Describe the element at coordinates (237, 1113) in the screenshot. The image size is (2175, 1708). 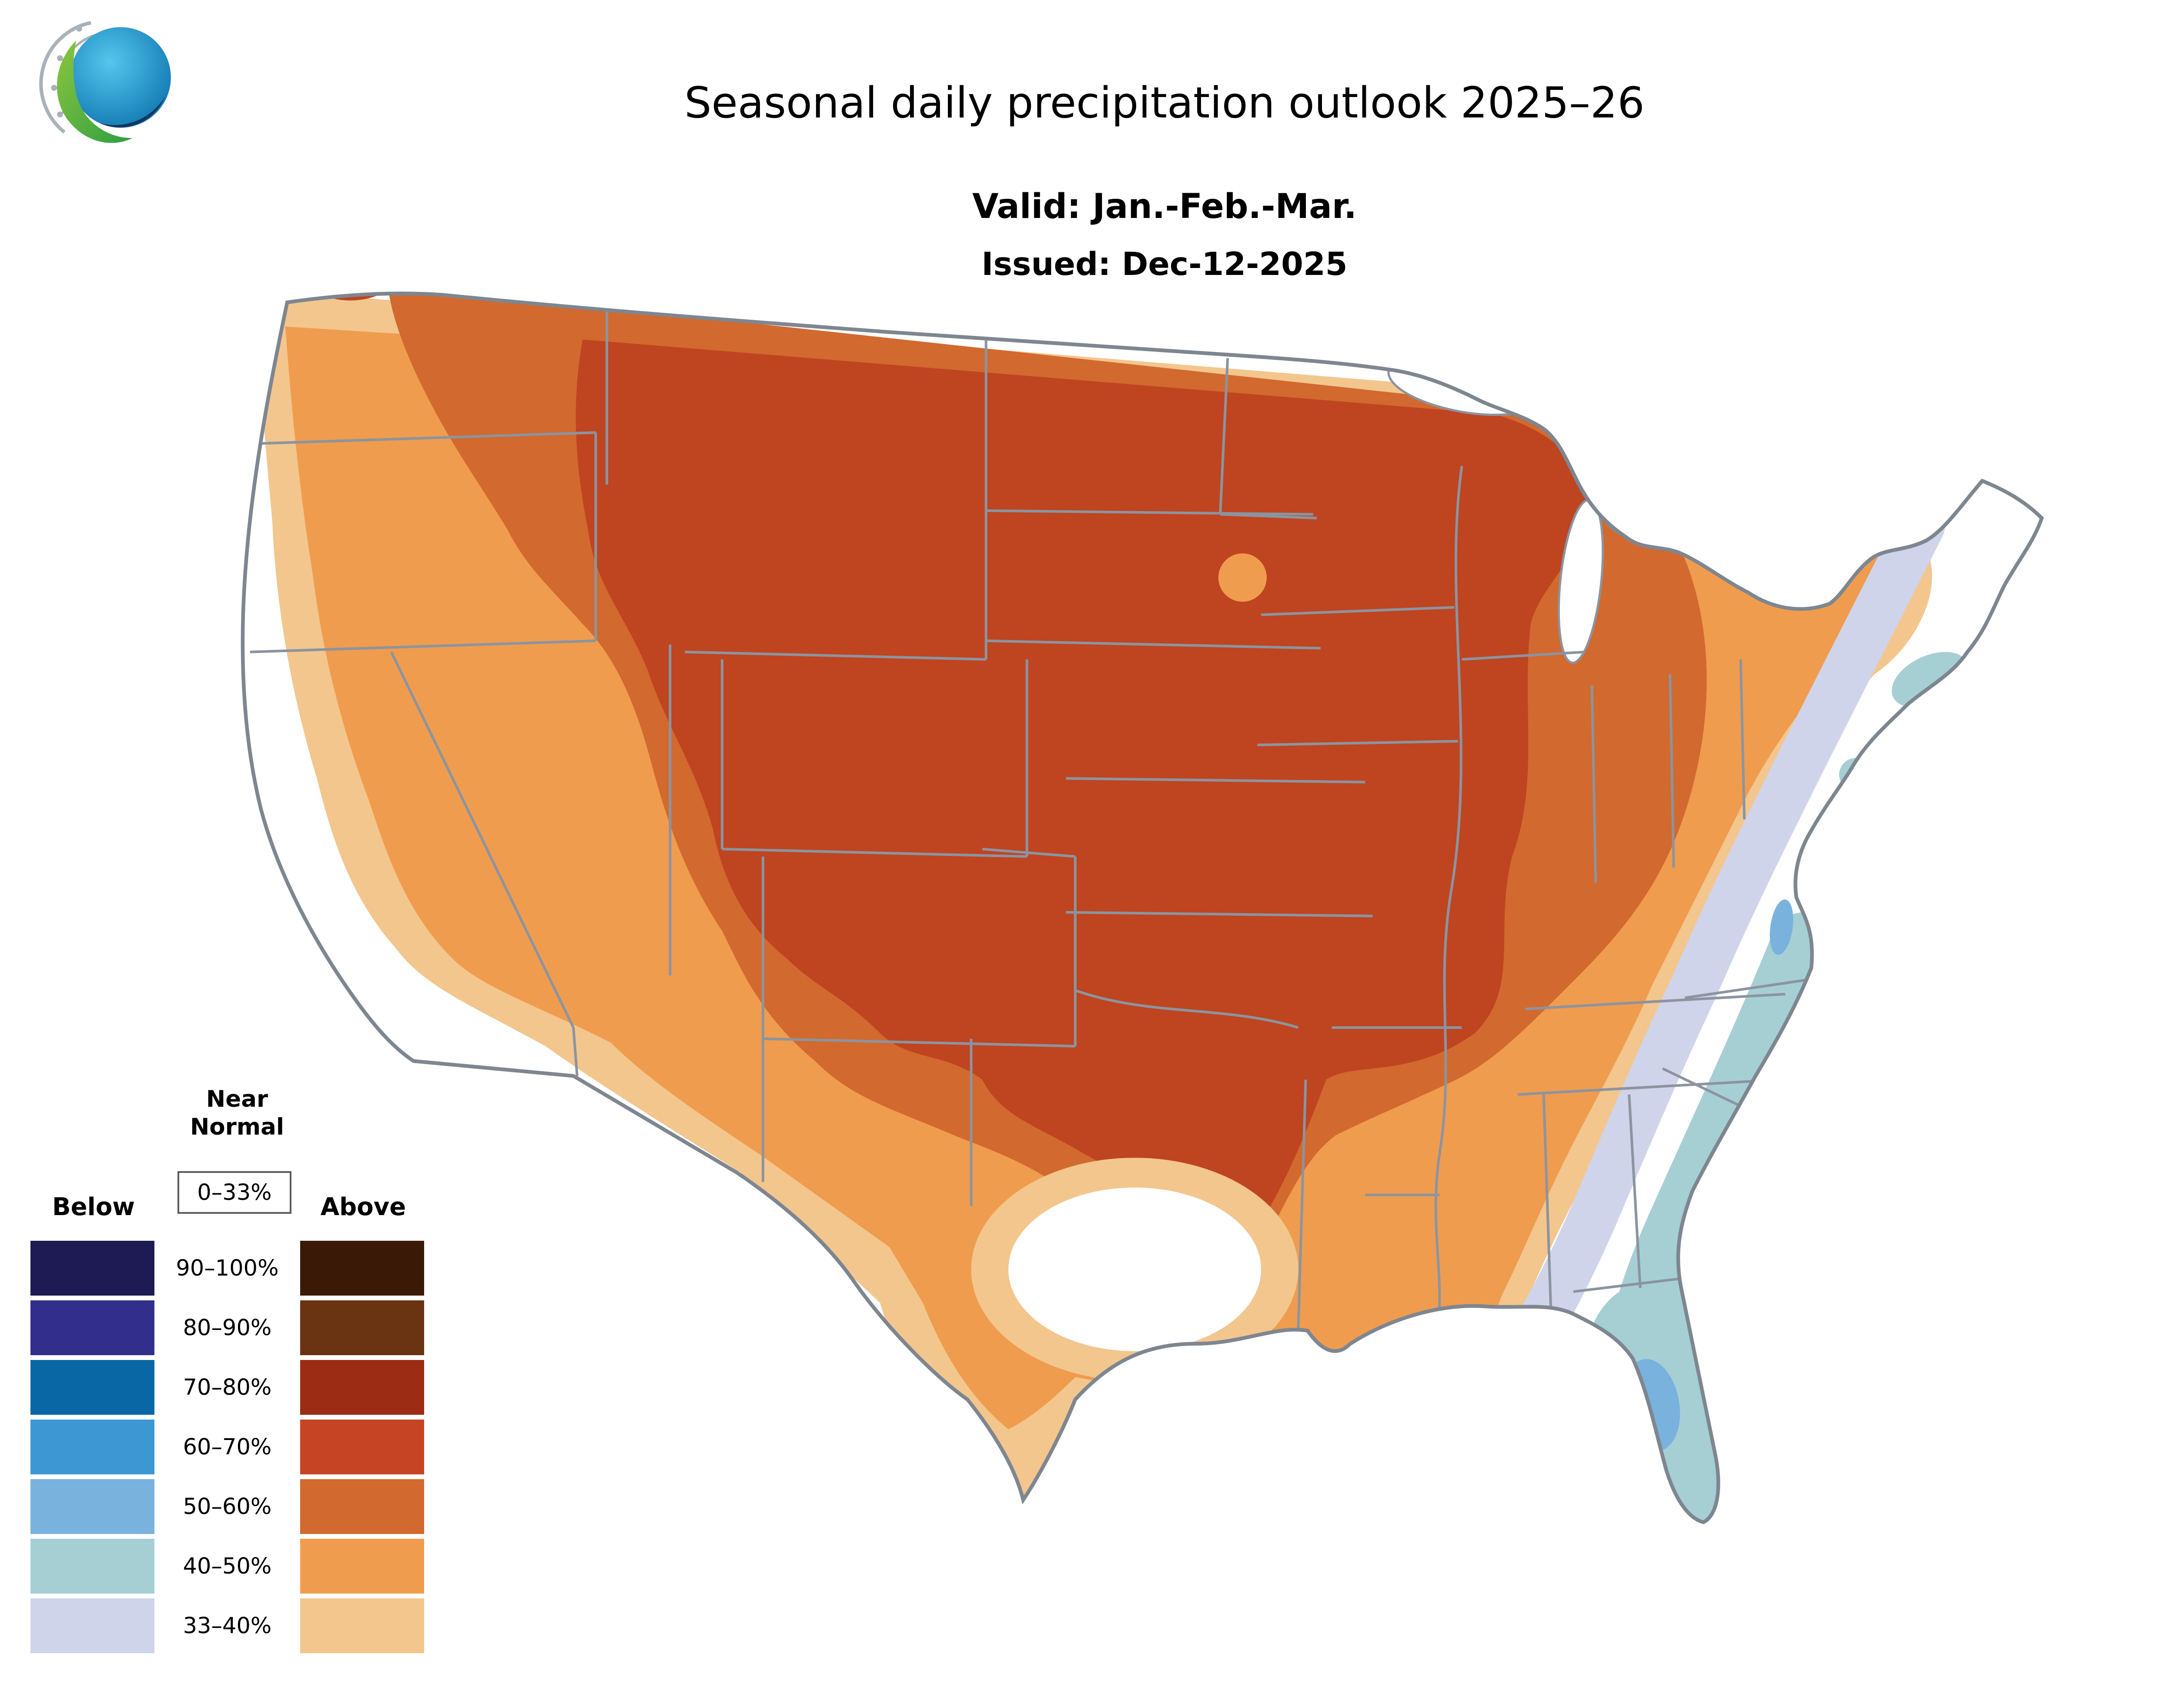
I see `legend-near-normal-label: Near Normal` at that location.